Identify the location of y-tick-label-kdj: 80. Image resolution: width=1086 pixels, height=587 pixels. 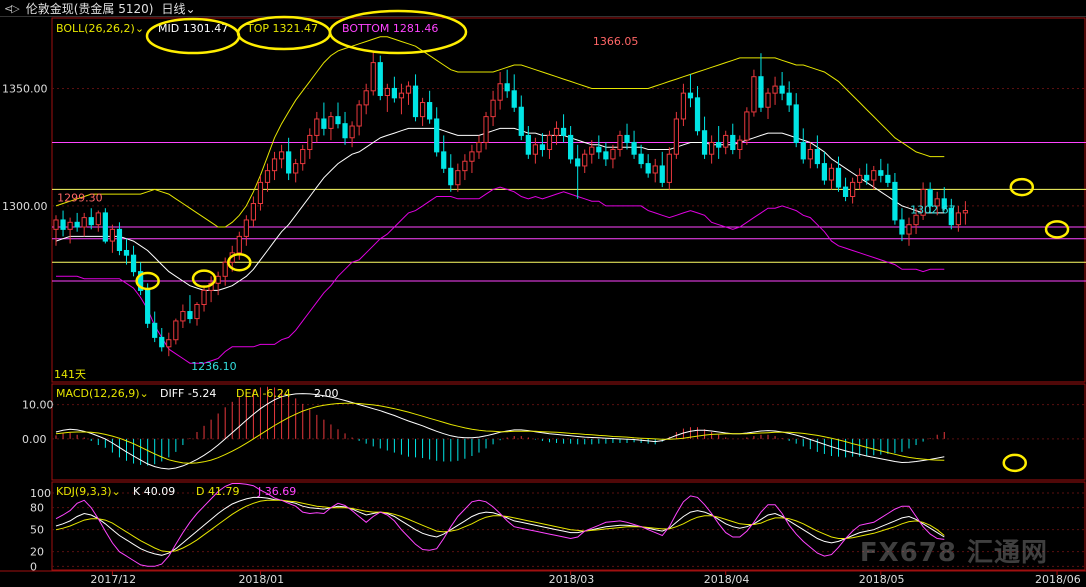
(37, 508).